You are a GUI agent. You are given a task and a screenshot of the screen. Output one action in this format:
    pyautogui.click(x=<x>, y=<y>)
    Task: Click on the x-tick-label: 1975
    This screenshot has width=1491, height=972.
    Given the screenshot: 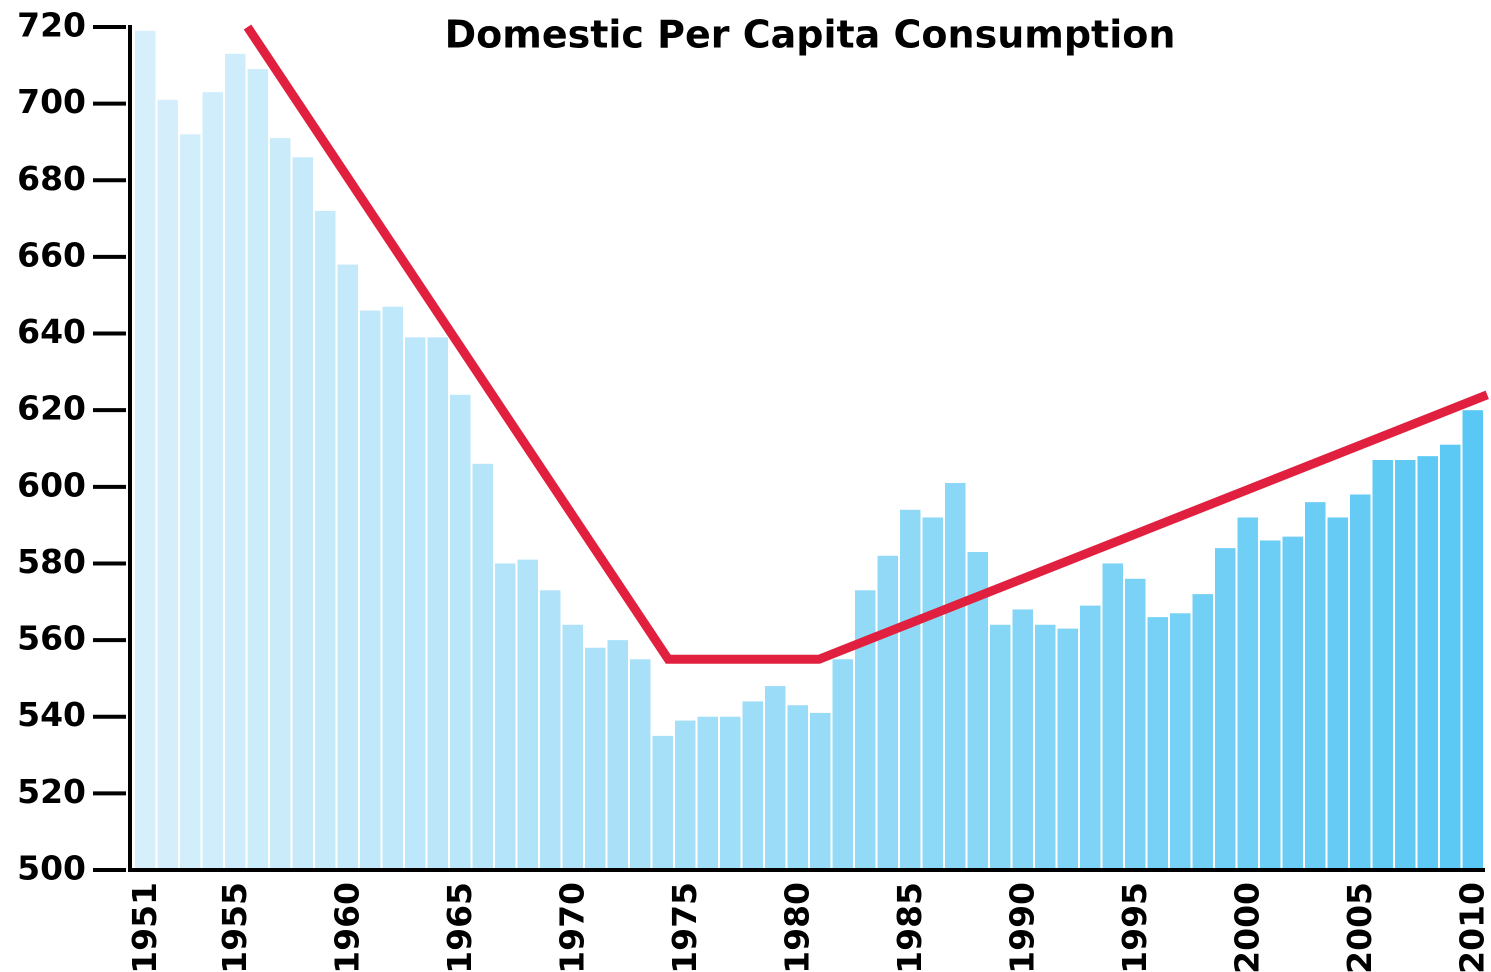 What is the action you would take?
    pyautogui.click(x=684, y=927)
    